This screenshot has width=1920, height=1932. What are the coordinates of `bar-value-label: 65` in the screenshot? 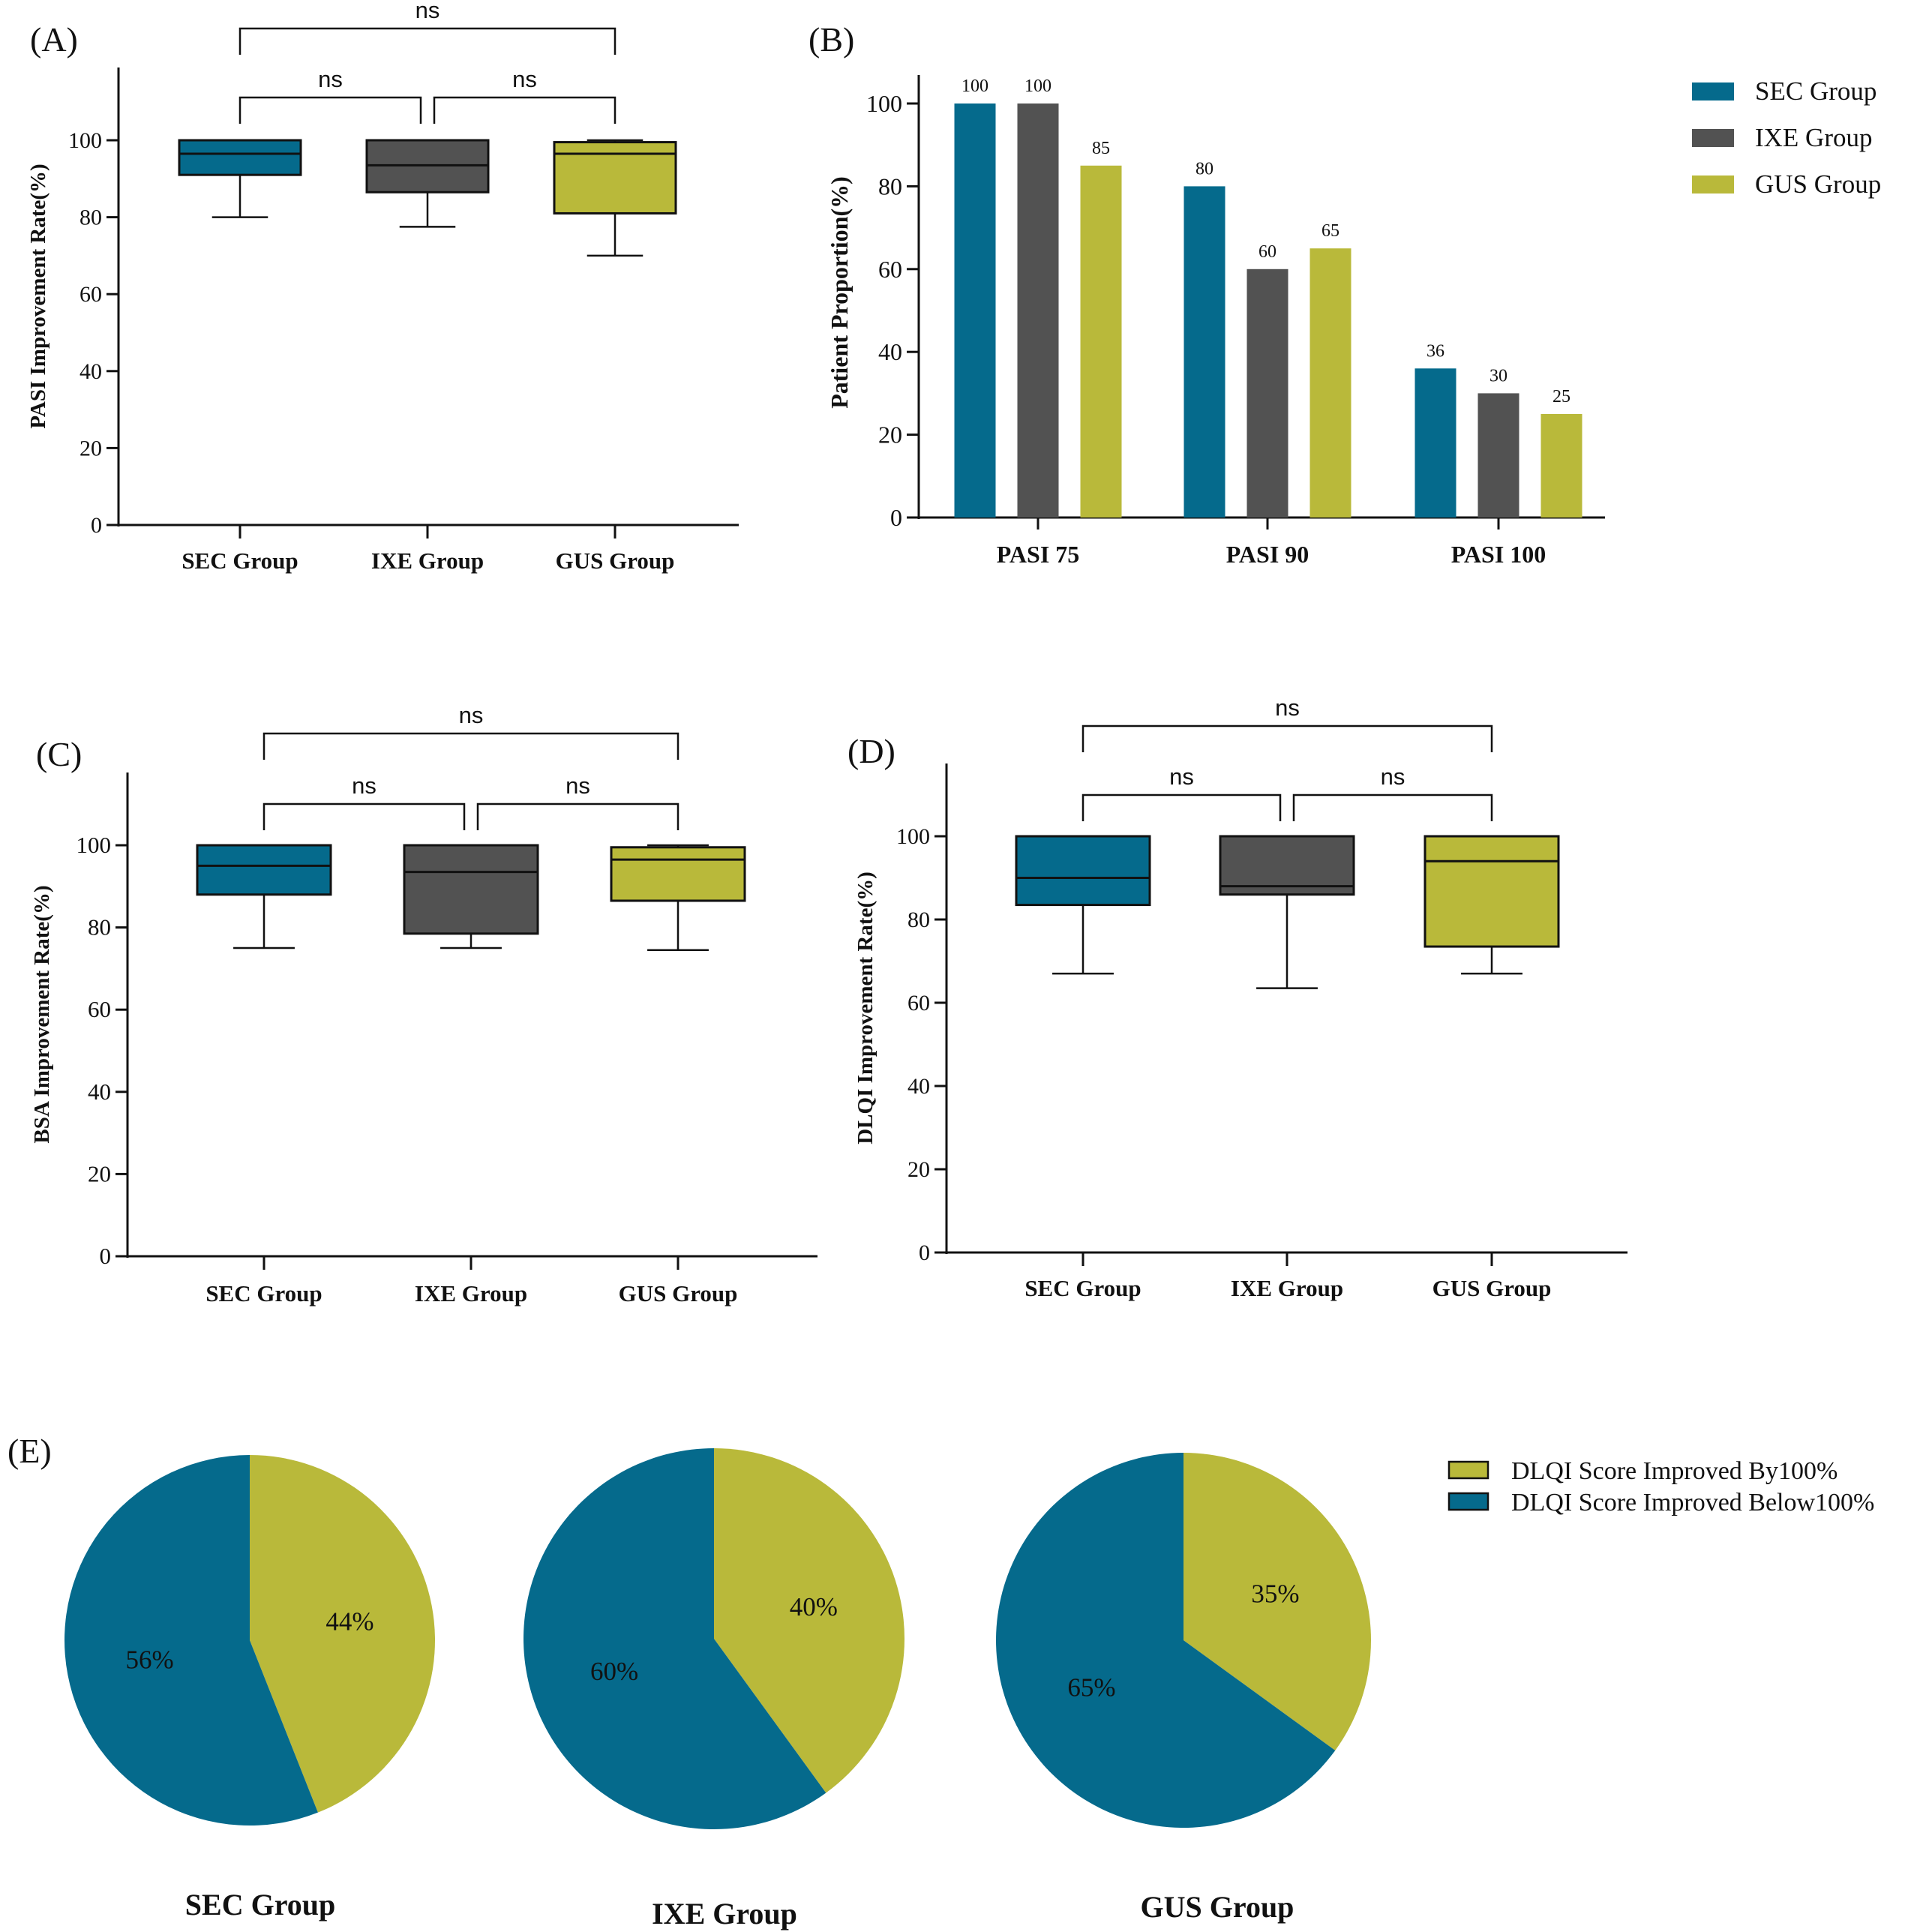 It's located at (1331, 231).